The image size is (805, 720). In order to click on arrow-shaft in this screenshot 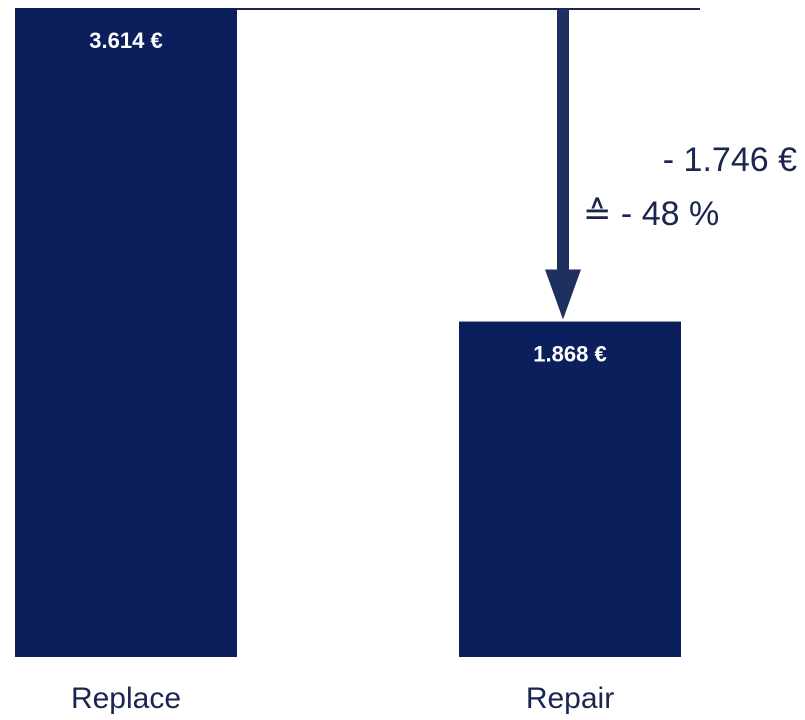, I will do `click(563, 140)`.